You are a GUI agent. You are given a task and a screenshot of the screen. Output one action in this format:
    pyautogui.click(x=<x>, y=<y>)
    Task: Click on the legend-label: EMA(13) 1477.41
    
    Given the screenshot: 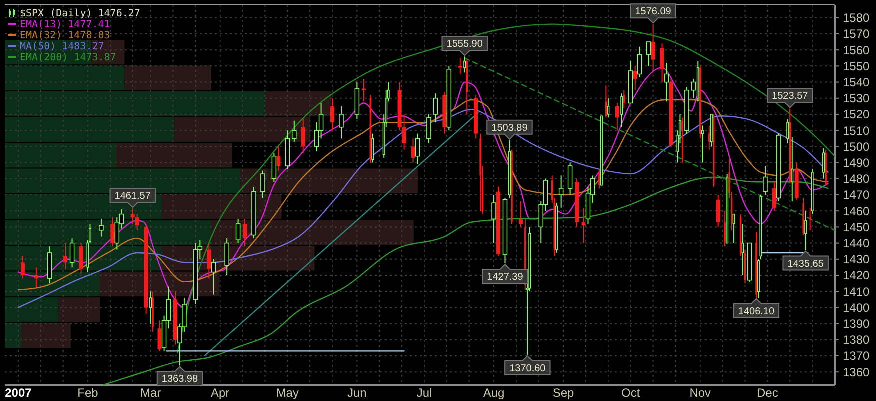 What is the action you would take?
    pyautogui.click(x=65, y=25)
    